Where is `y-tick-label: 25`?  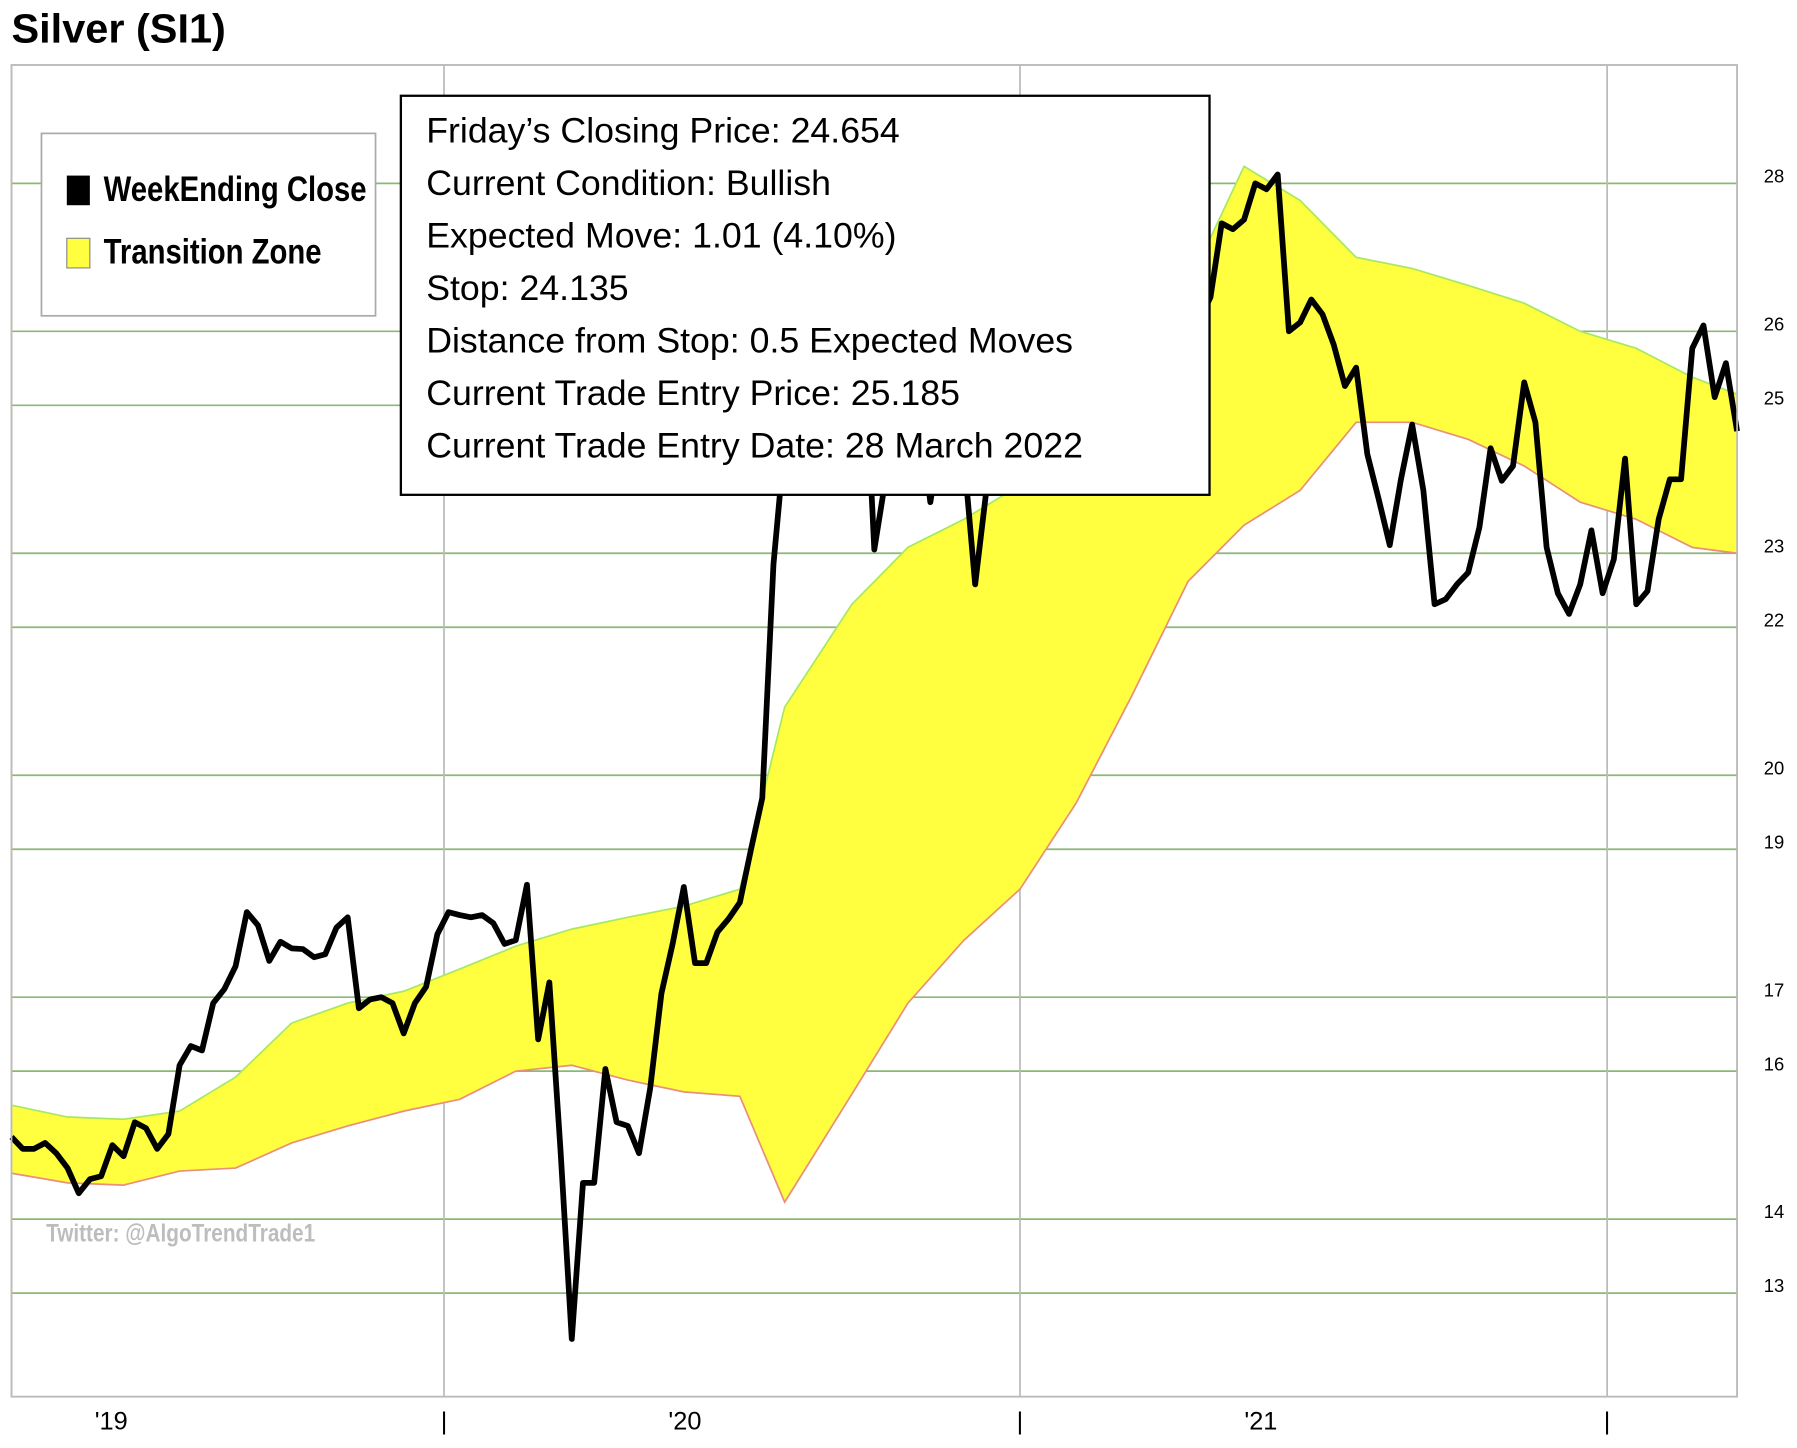
y-tick-label: 25 is located at coordinates (1774, 398).